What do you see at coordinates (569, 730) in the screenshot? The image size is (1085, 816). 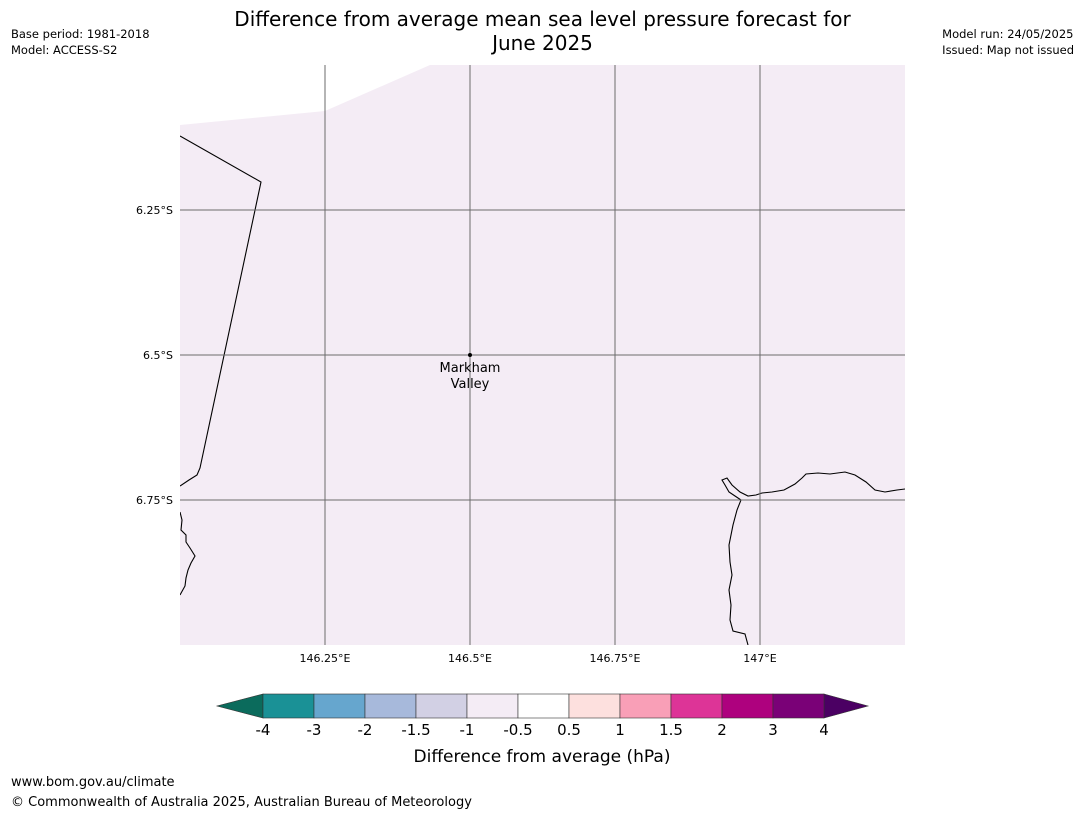 I see `colorbar-tick-label: 0.5` at bounding box center [569, 730].